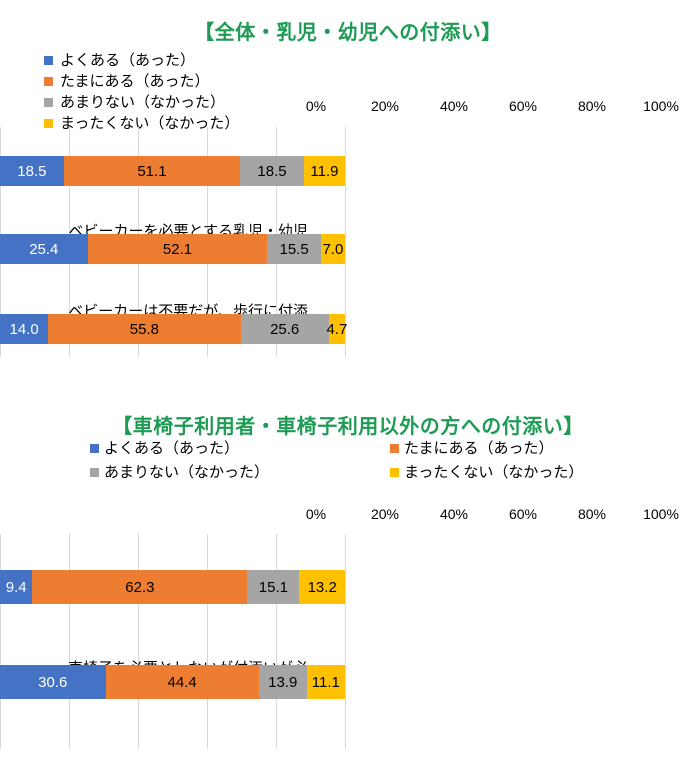  I want to click on bar-segment-gray: 15.1, so click(273, 587).